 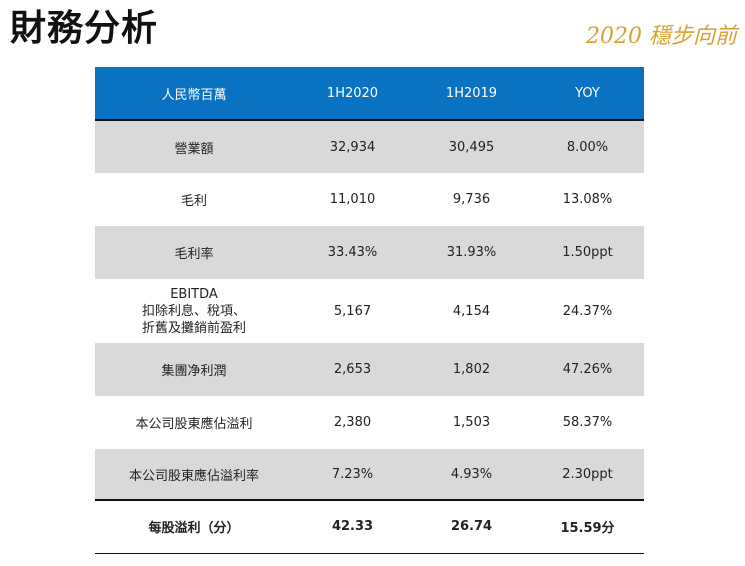 What do you see at coordinates (587, 526) in the screenshot?
I see `value-yoy: 15.59分` at bounding box center [587, 526].